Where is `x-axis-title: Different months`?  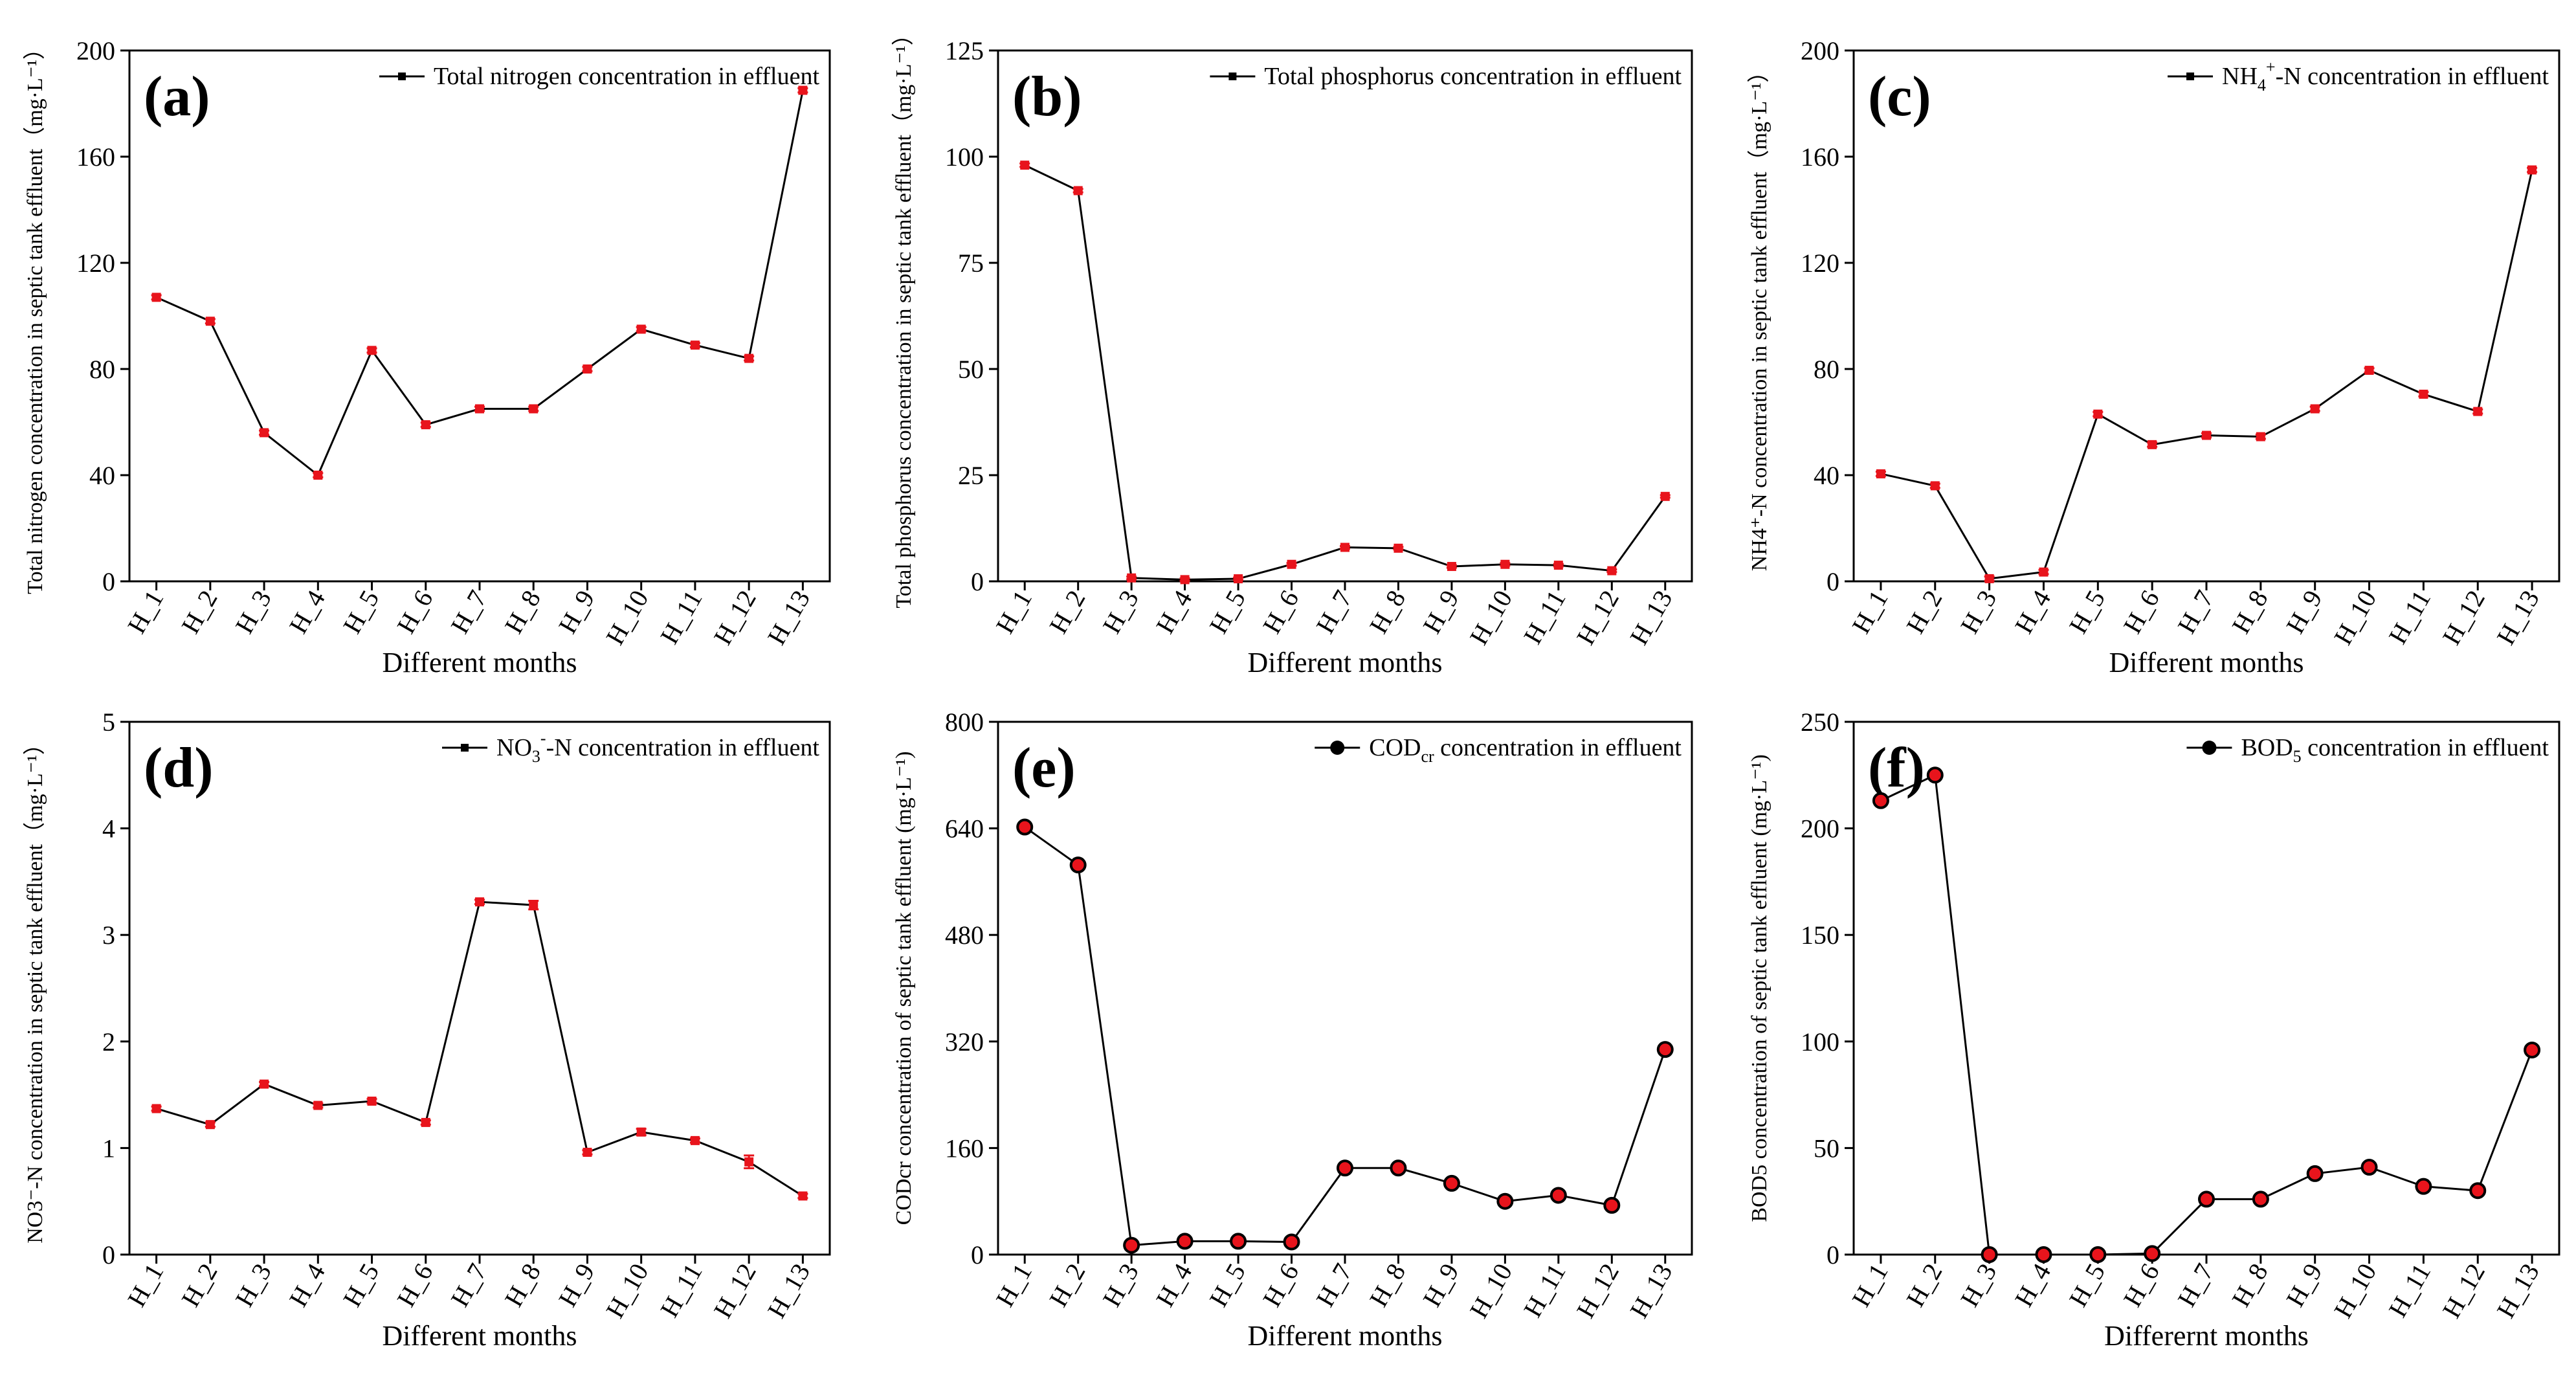
x-axis-title: Different months is located at coordinates (1344, 662).